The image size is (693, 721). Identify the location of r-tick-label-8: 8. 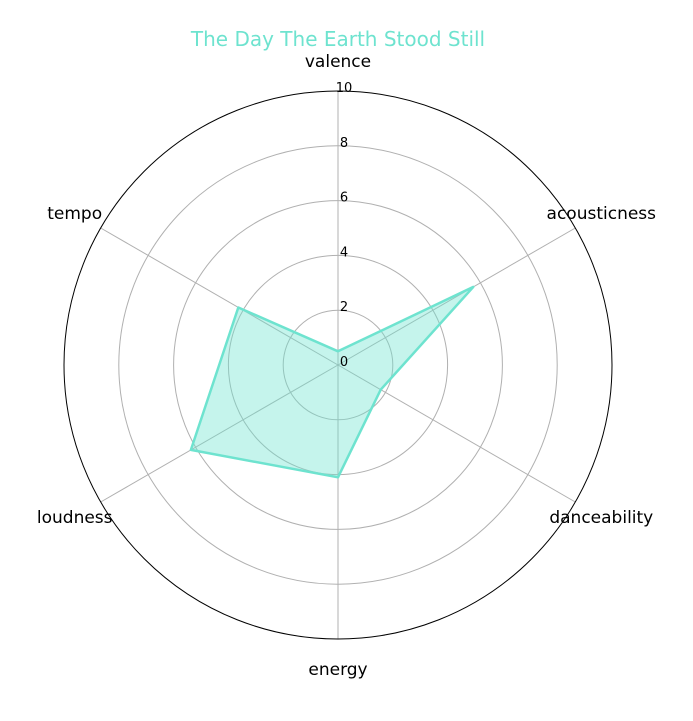
(344, 143).